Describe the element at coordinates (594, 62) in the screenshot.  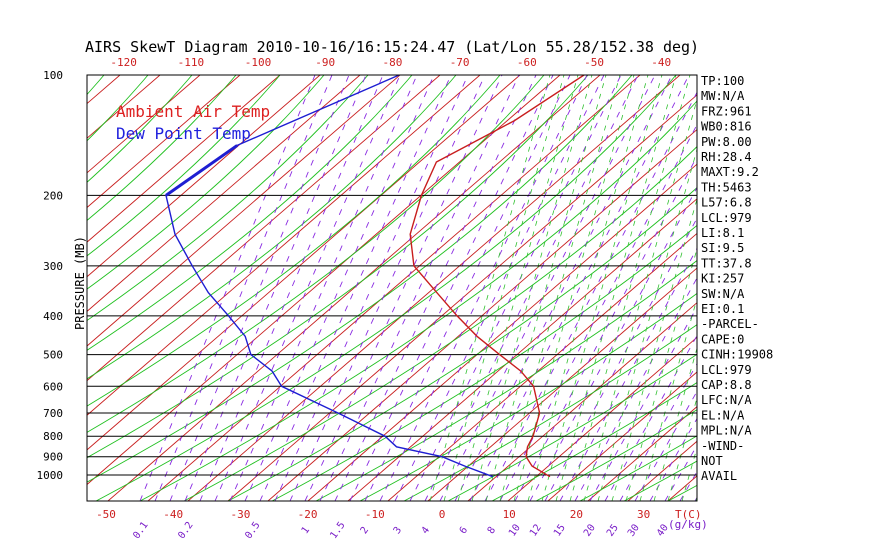
I see `top-temp-tick: -50` at that location.